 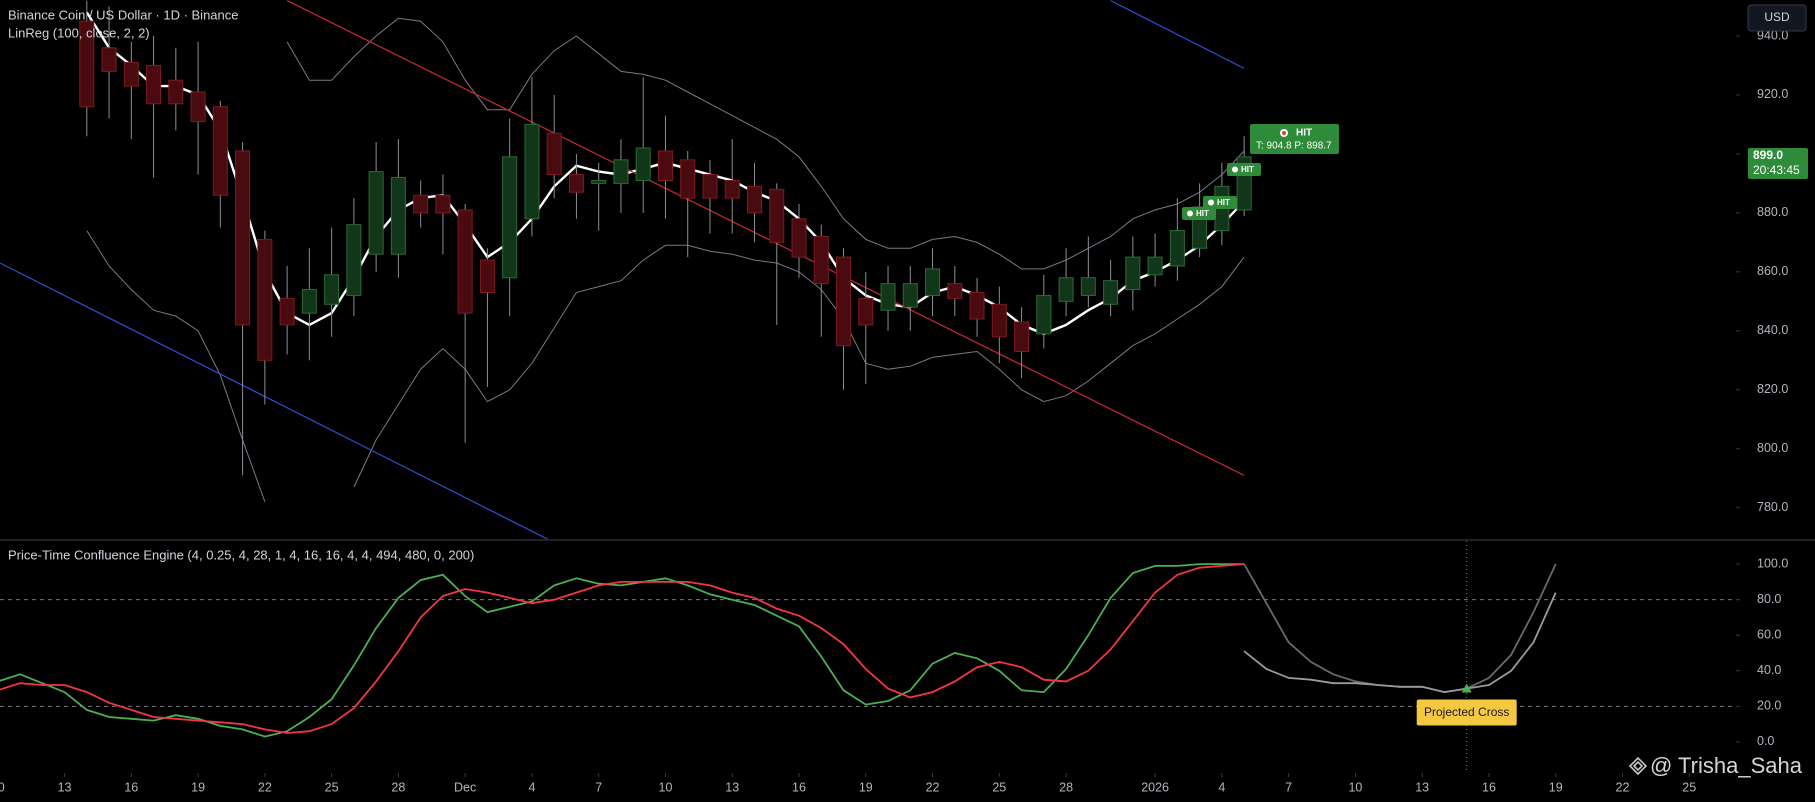 What do you see at coordinates (1772, 35) in the screenshot?
I see `y-tick-label: 940.0` at bounding box center [1772, 35].